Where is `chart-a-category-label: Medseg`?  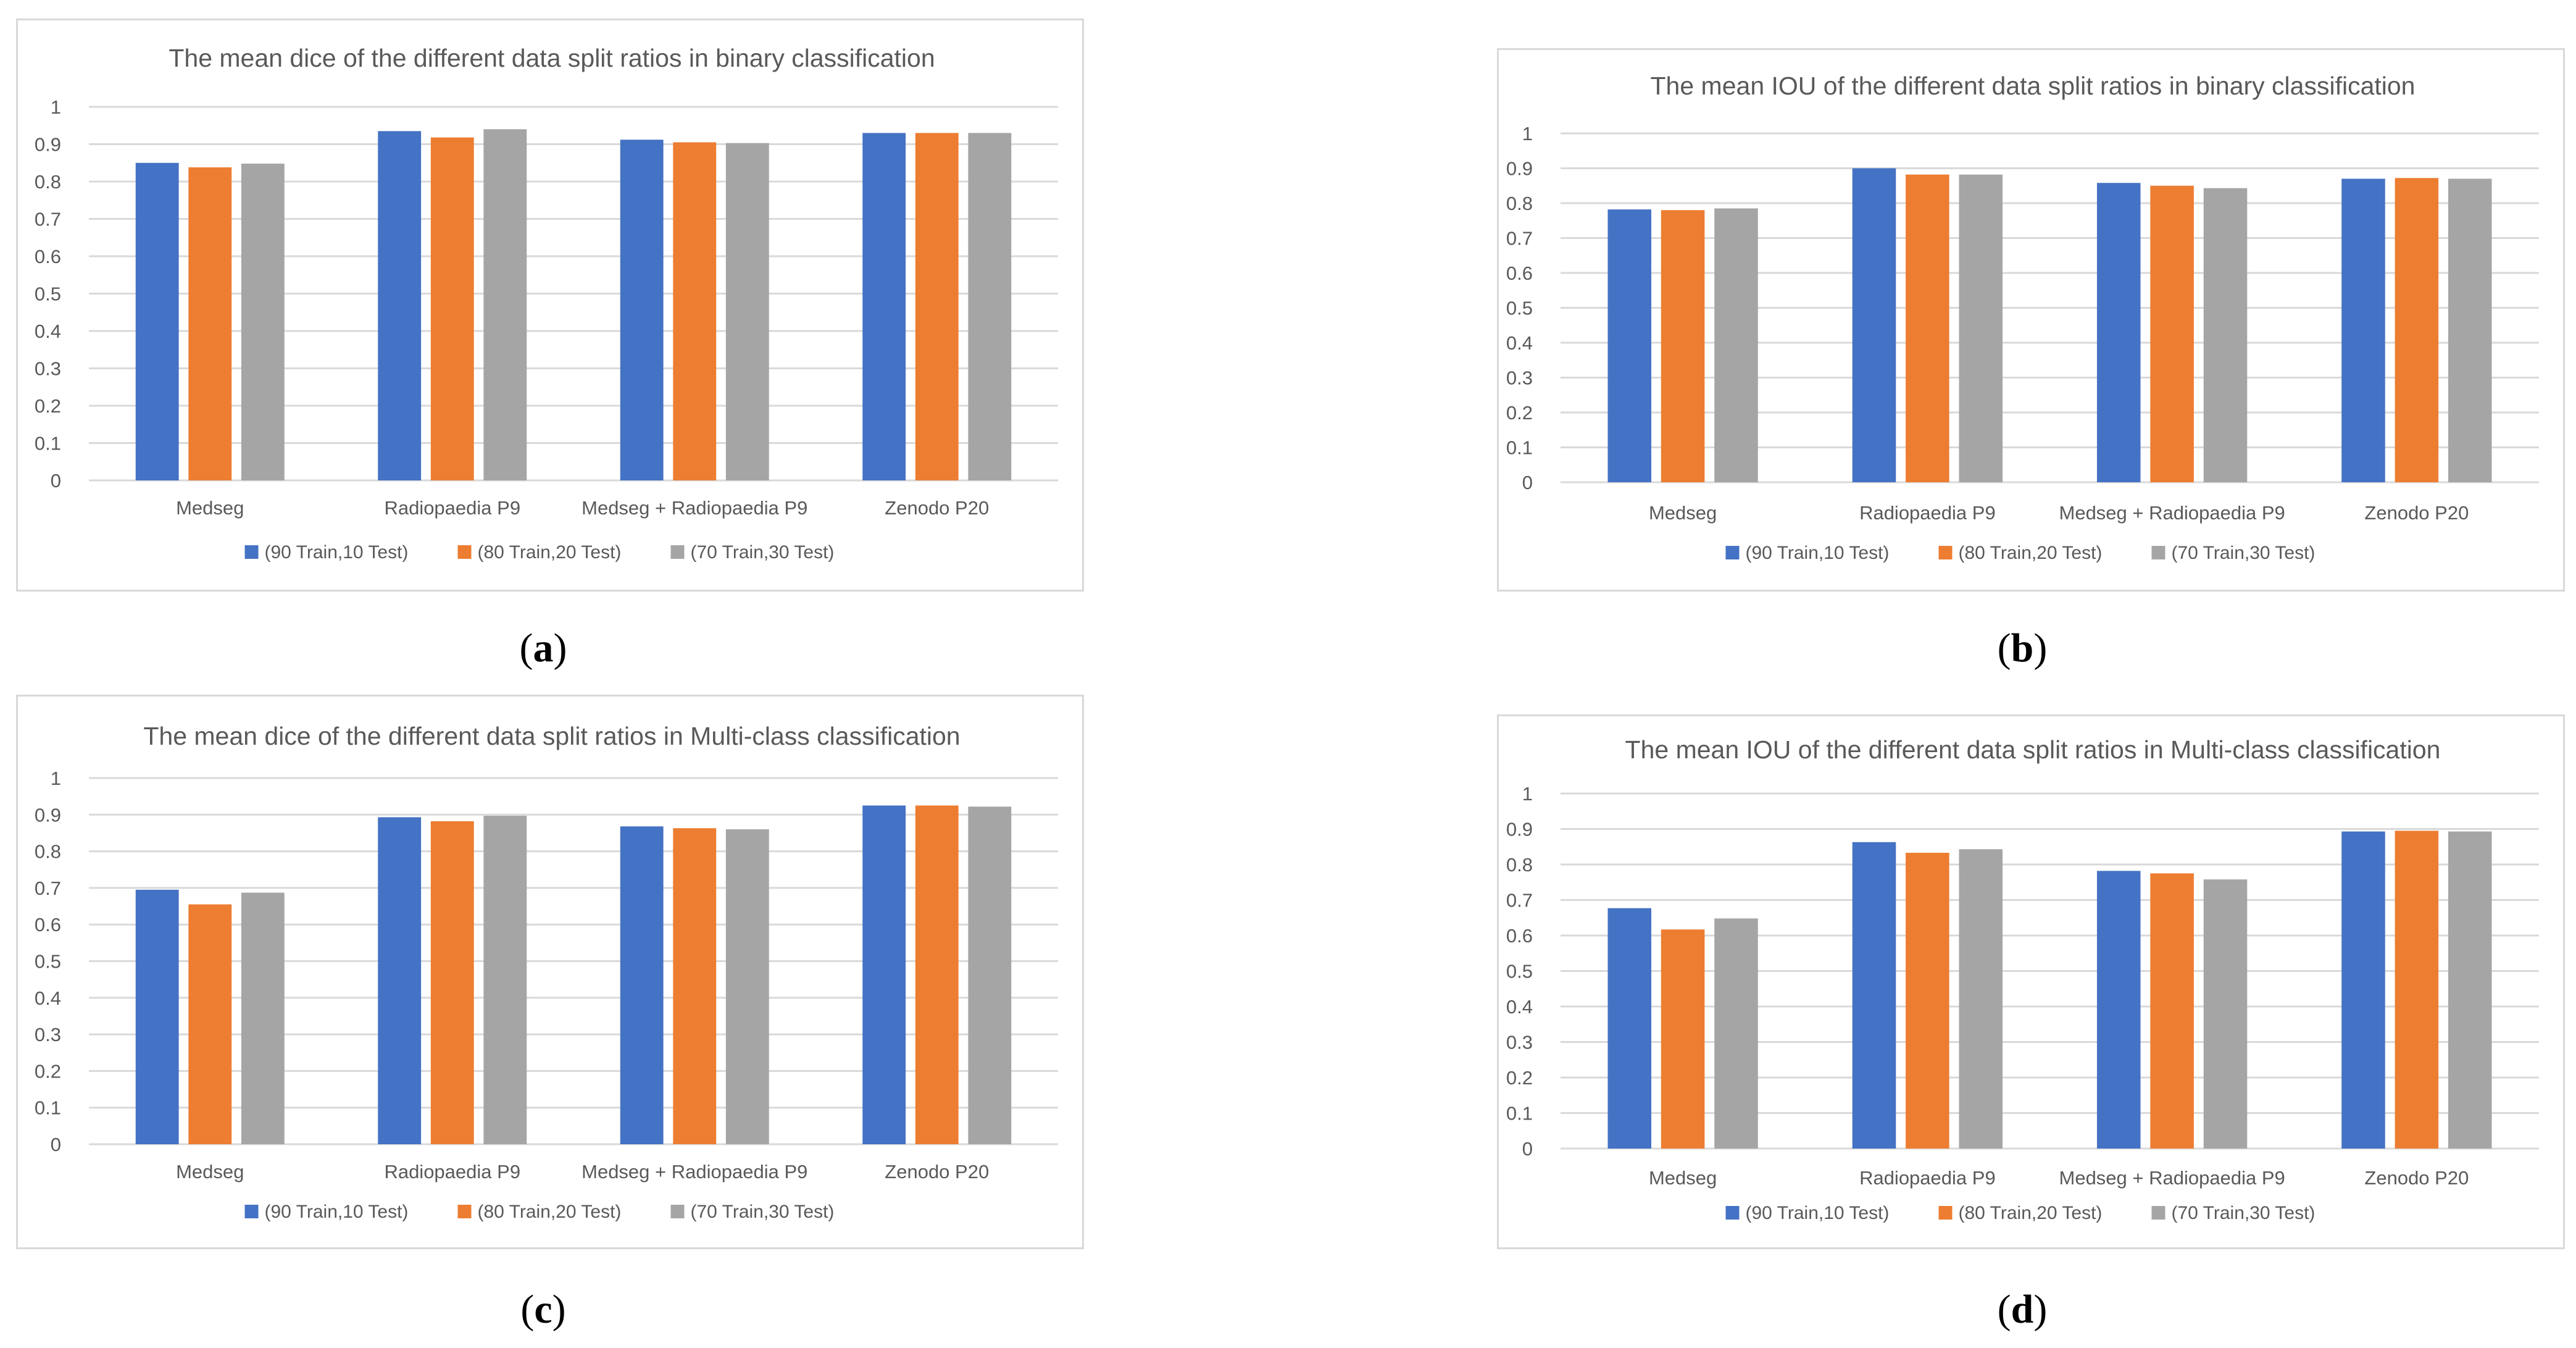 chart-a-category-label: Medseg is located at coordinates (210, 508).